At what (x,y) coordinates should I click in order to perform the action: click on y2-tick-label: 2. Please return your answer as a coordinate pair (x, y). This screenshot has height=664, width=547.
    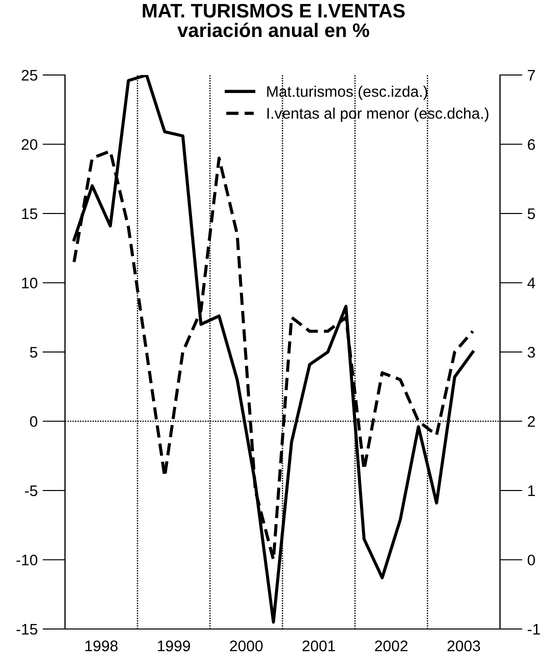
    Looking at the image, I should click on (531, 421).